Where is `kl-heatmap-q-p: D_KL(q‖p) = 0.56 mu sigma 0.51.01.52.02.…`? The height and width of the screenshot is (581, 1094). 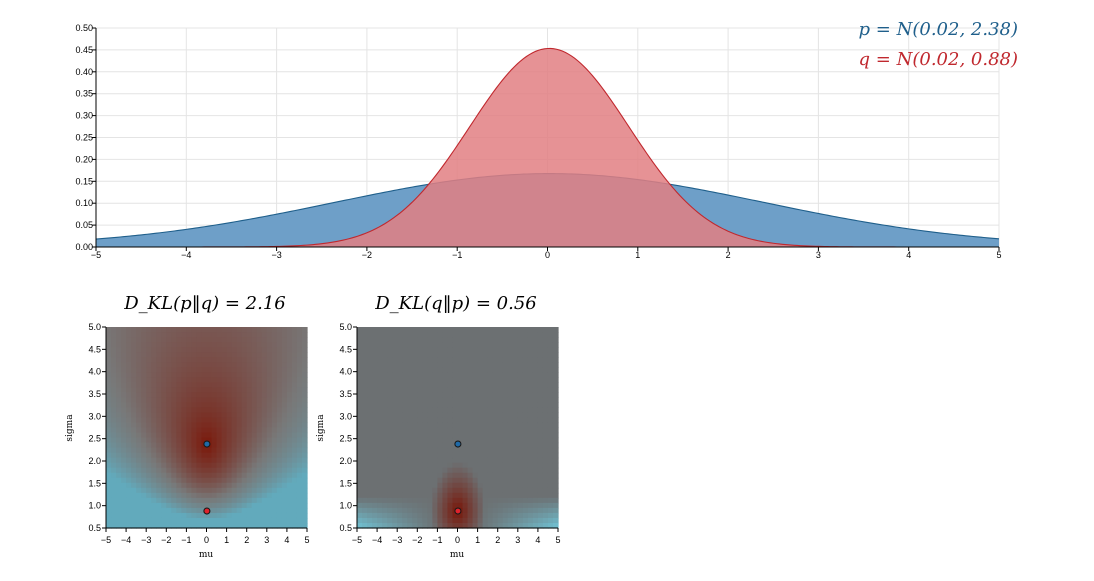
kl-heatmap-q-p: D_KL(q‖p) = 0.56 mu sigma 0.51.01.52.02.… is located at coordinates (438, 426).